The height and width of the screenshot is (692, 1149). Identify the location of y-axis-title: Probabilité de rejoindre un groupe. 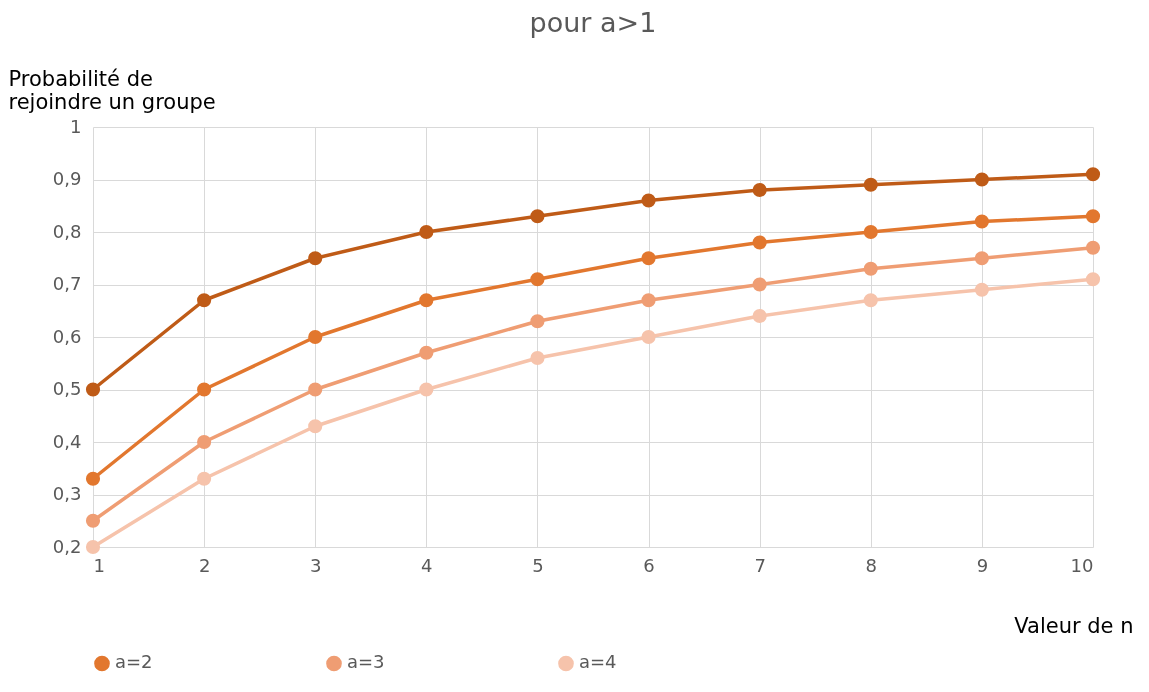
(112, 90).